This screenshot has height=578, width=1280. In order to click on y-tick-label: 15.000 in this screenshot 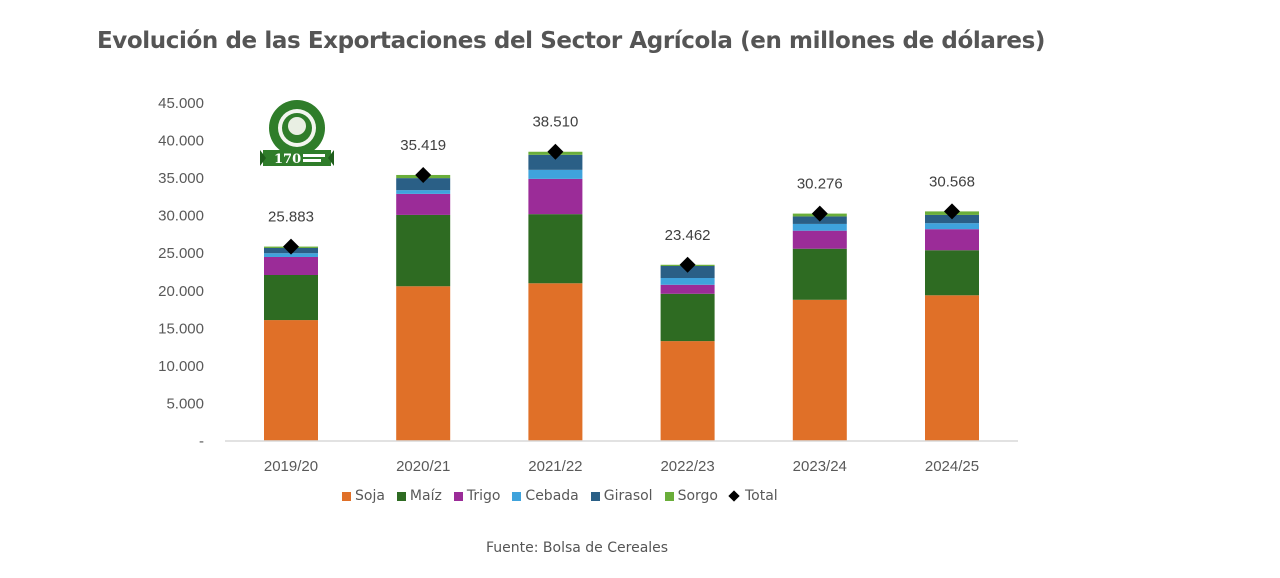, I will do `click(181, 328)`.